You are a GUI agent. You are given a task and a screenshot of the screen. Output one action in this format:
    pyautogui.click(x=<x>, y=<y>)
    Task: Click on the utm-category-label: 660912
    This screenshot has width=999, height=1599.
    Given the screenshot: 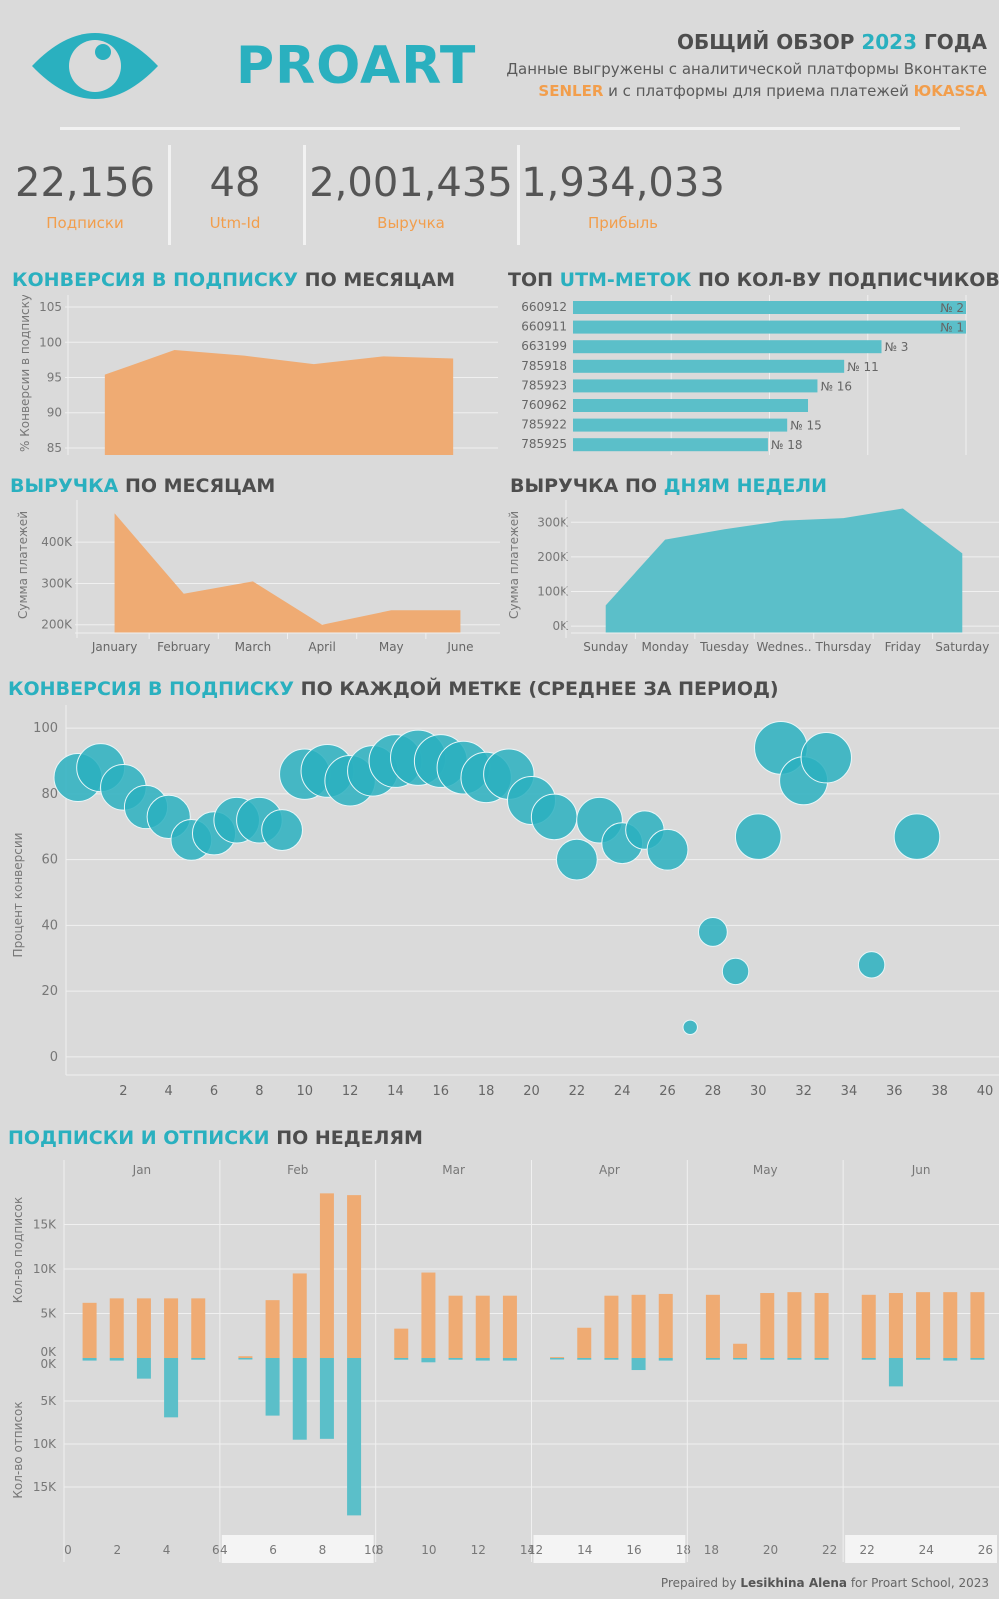 What is the action you would take?
    pyautogui.click(x=544, y=307)
    